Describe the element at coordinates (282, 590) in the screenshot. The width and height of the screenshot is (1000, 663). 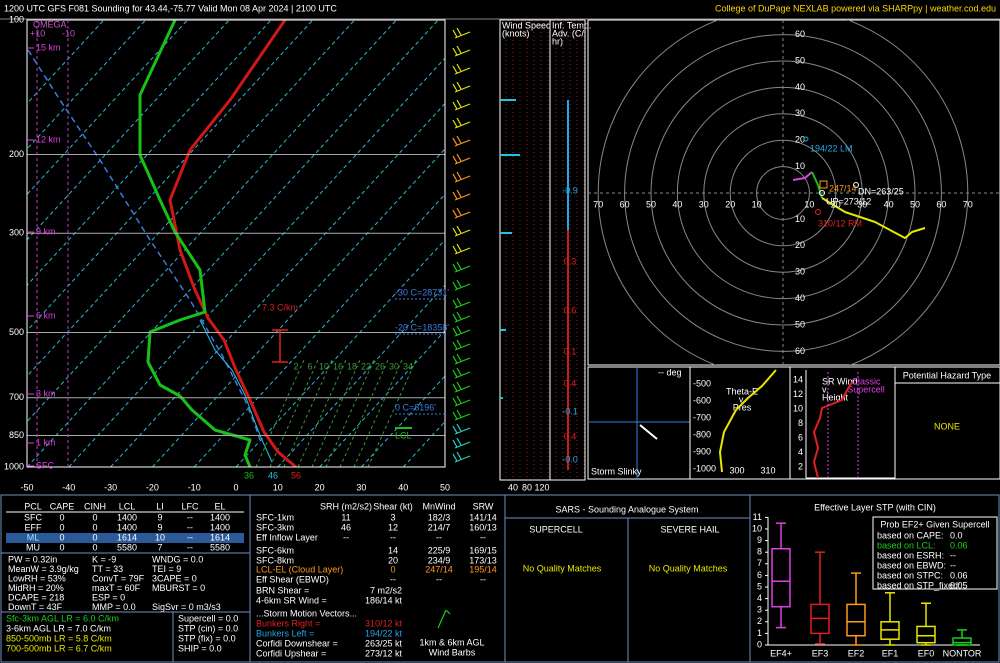
I see `label: BRN Shear =` at that location.